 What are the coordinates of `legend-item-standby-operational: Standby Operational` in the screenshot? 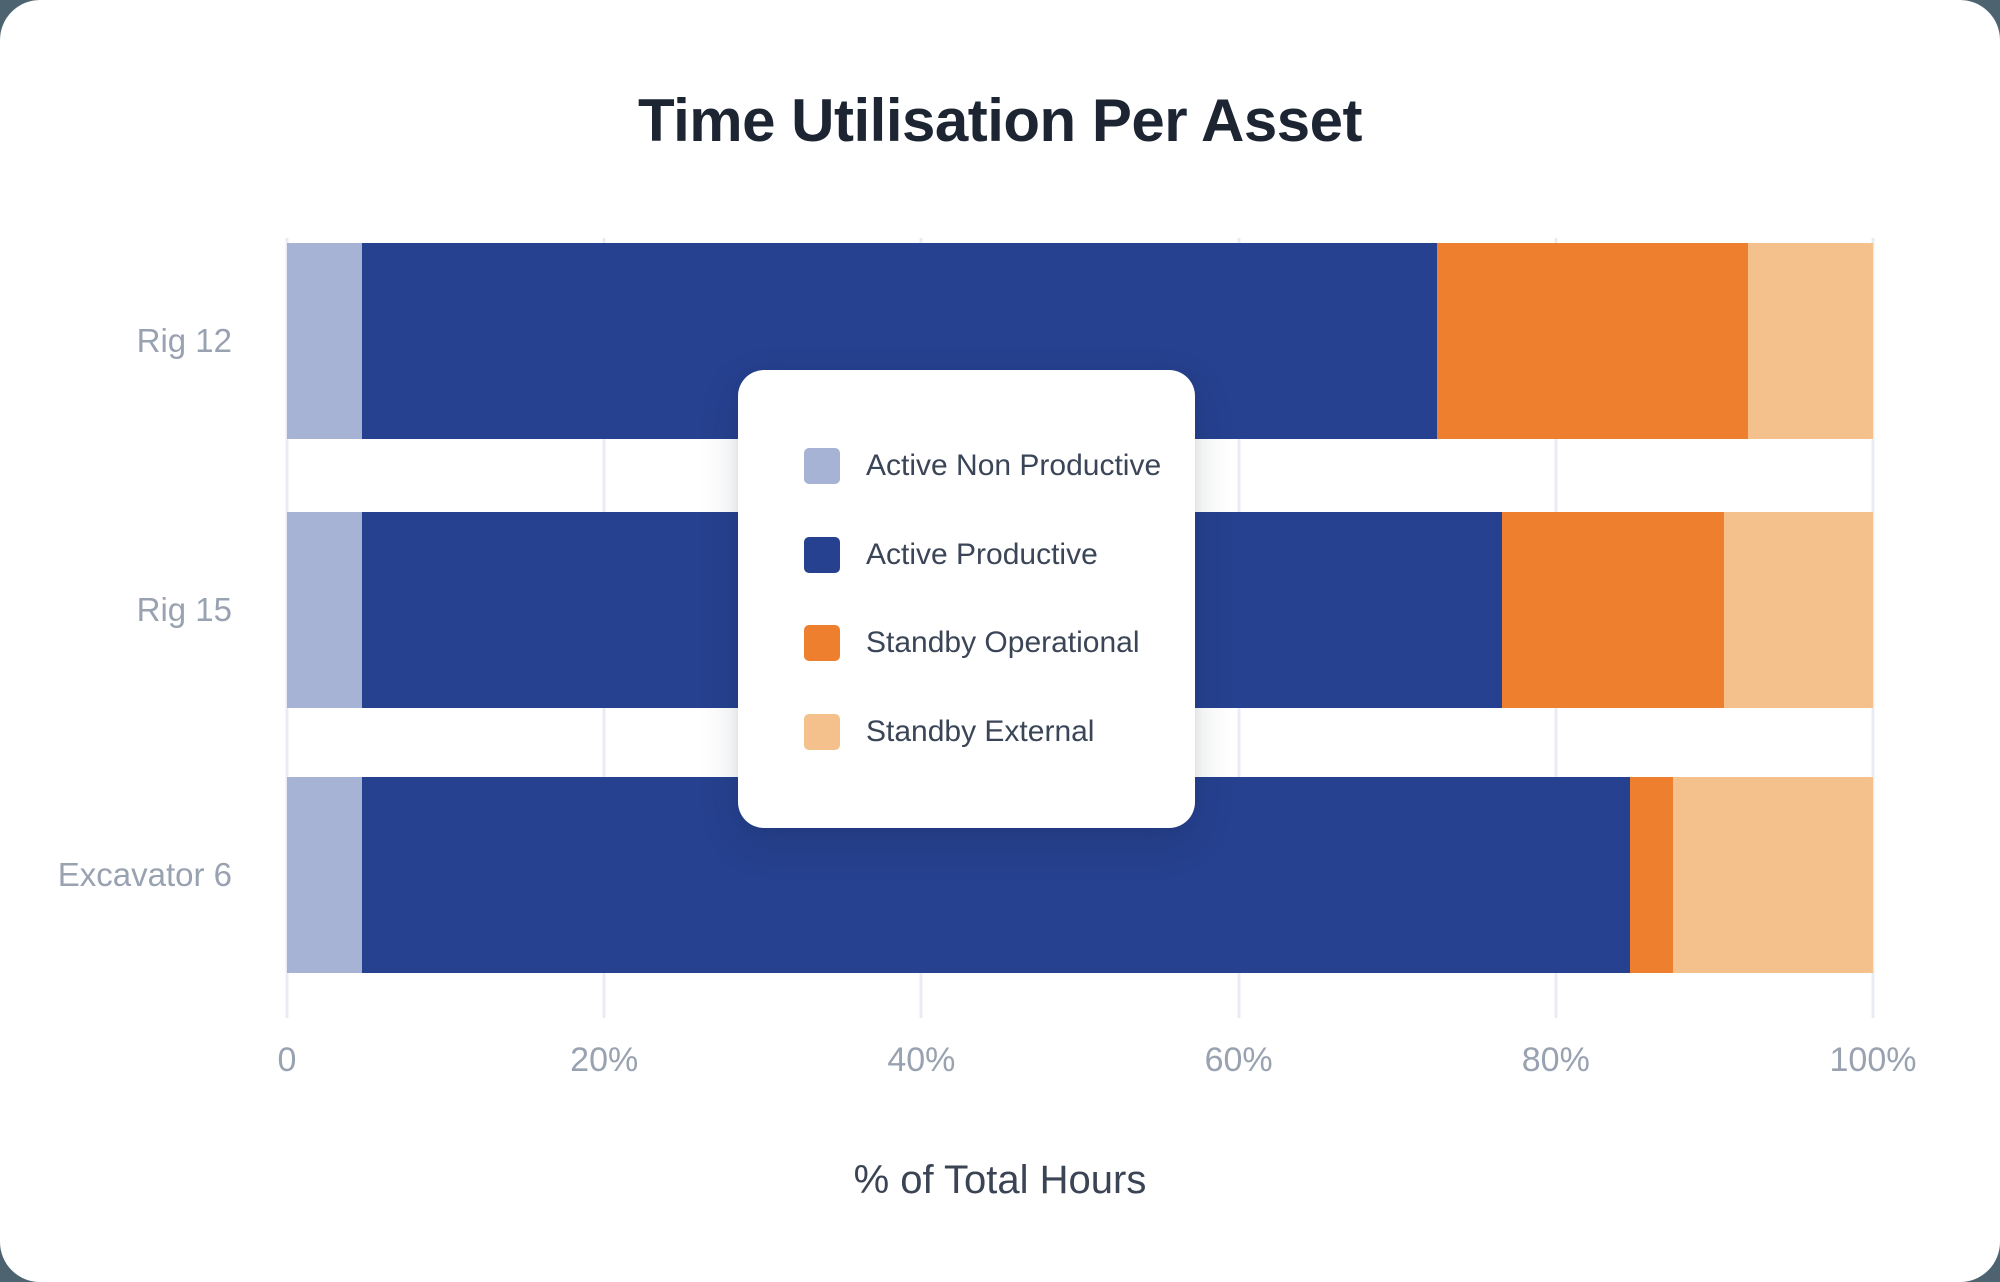 It's located at (966, 643).